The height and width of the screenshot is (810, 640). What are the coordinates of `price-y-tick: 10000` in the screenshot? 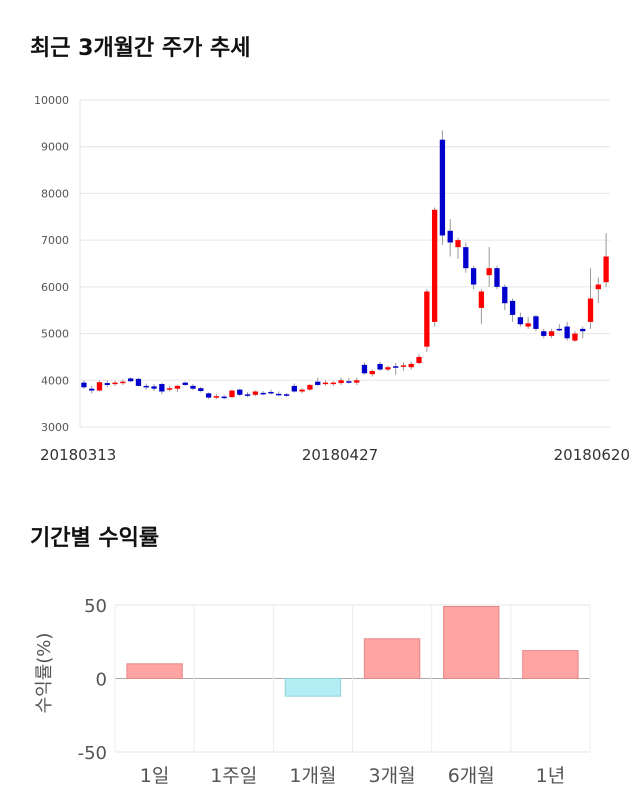 It's located at (51, 100).